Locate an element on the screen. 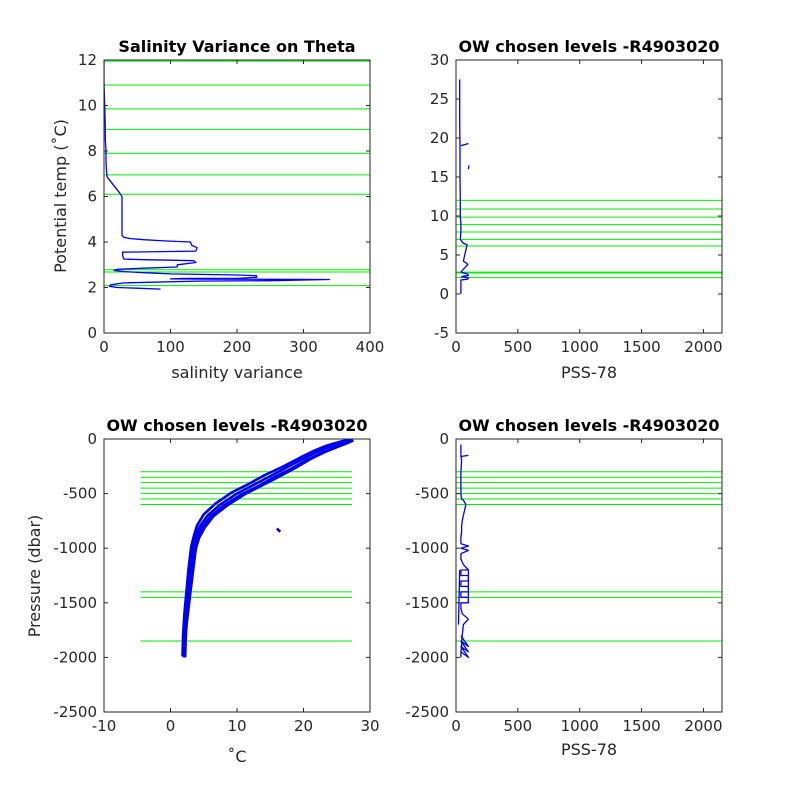  x-tick-label: 300 is located at coordinates (303, 347).